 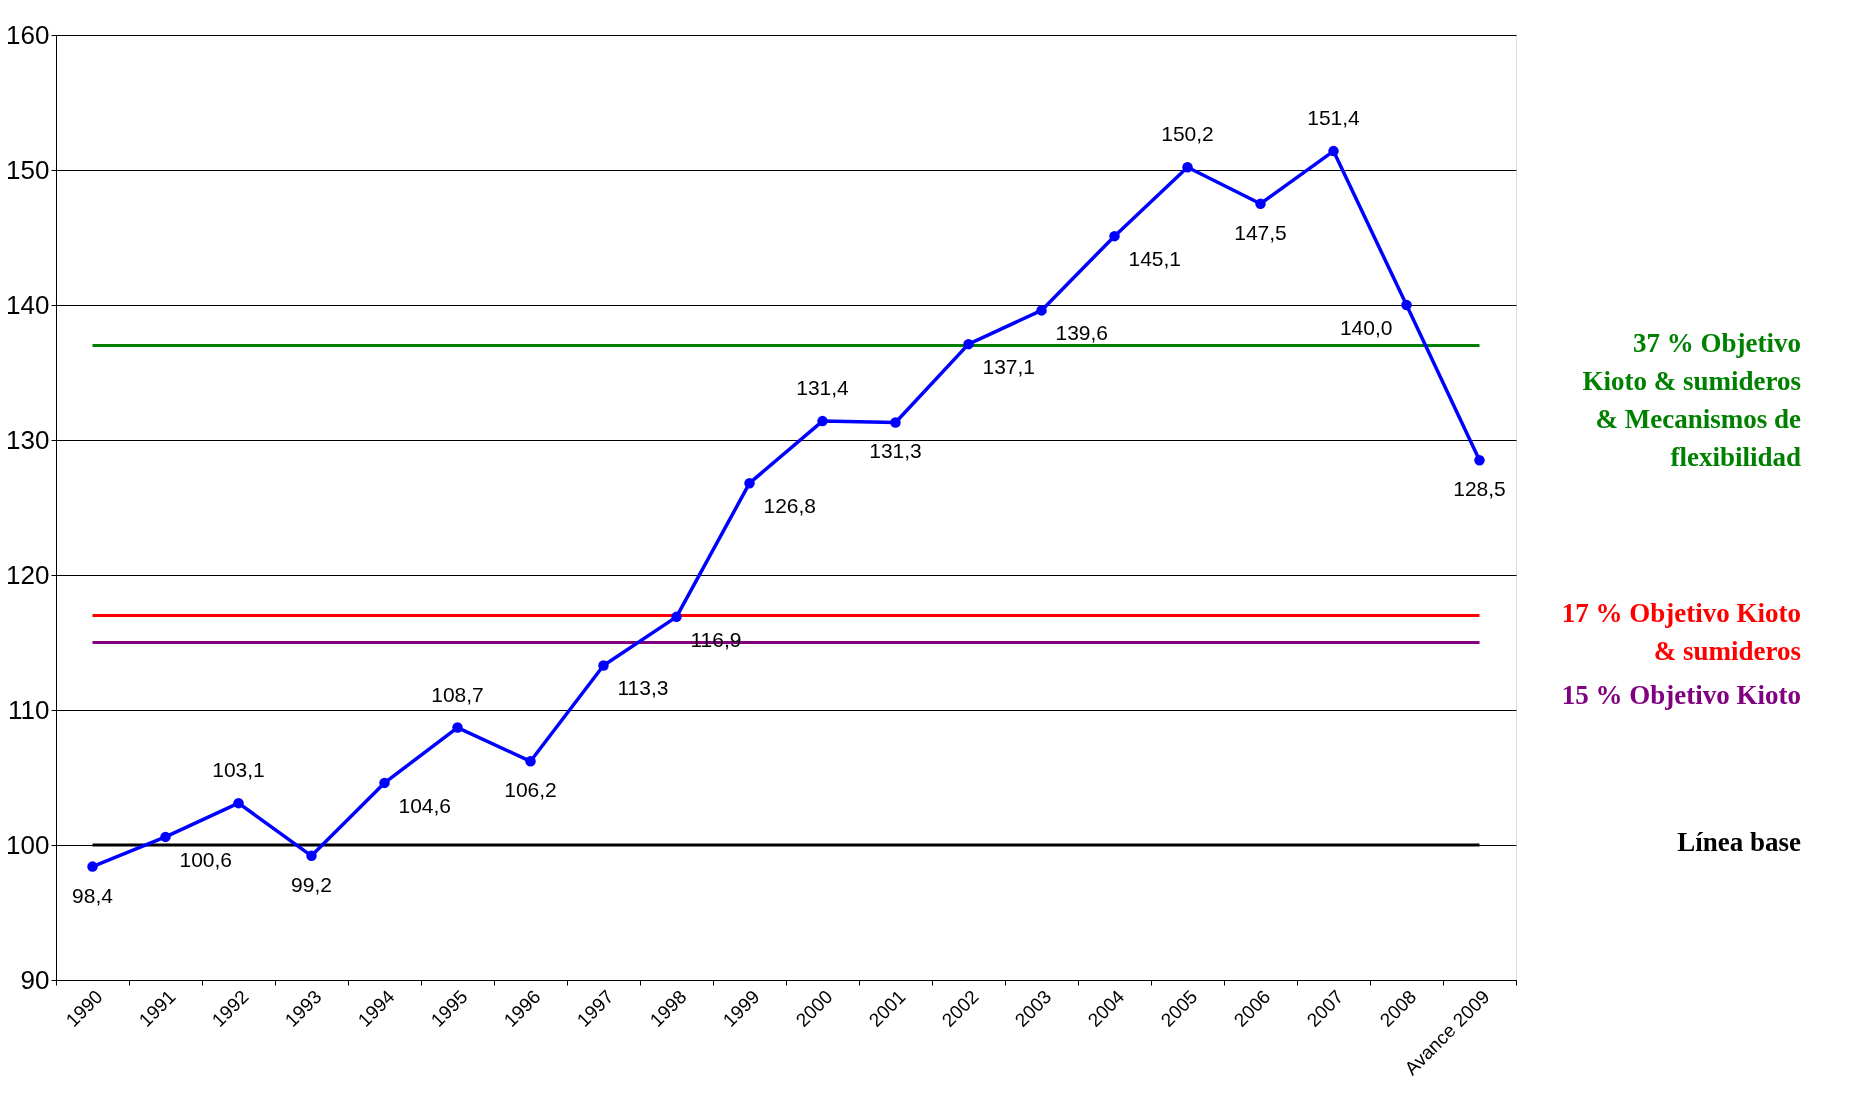 I want to click on data-label: 108,7, so click(x=457, y=694).